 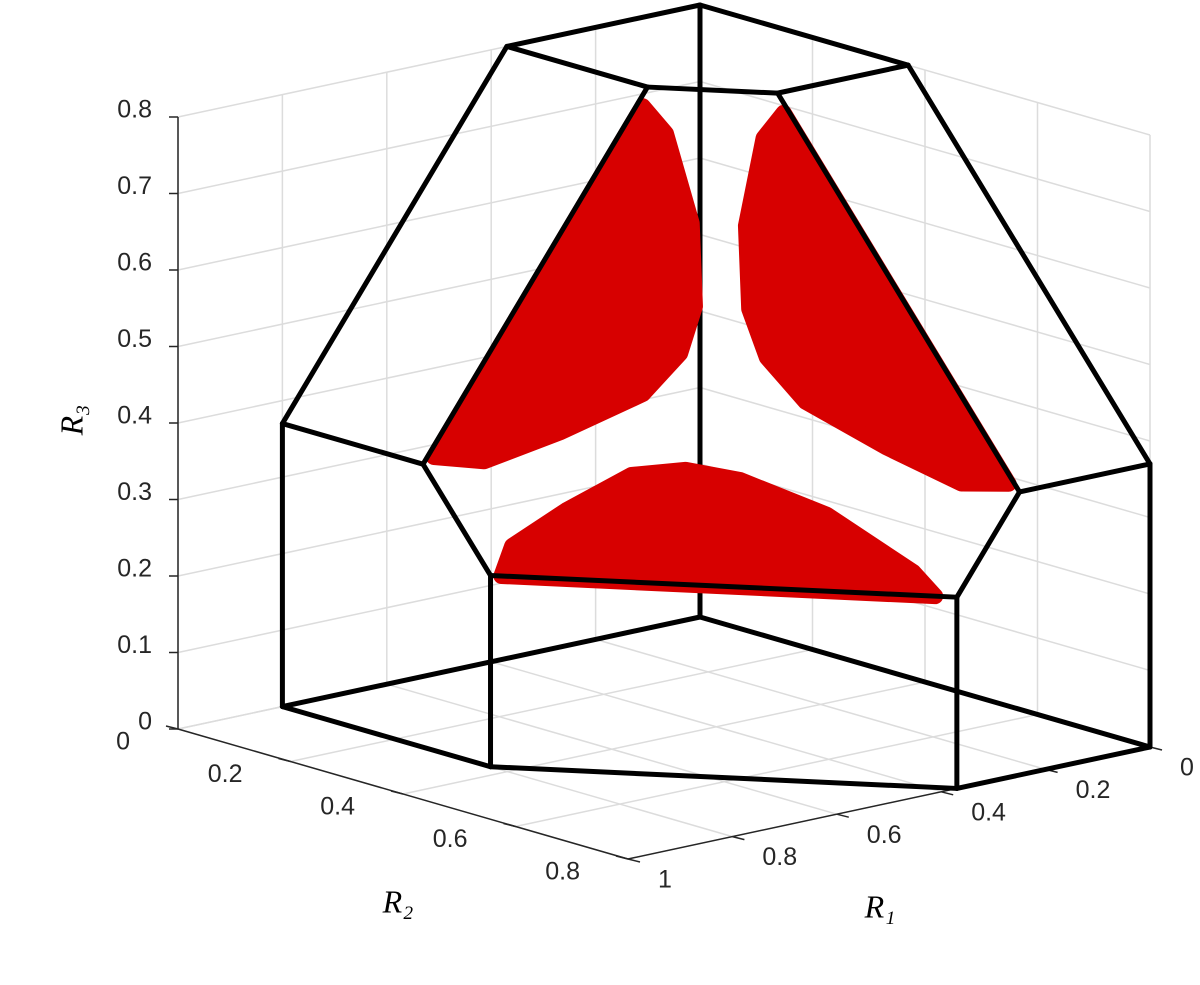 What do you see at coordinates (71, 421) in the screenshot?
I see `z-axis-label: R₃` at bounding box center [71, 421].